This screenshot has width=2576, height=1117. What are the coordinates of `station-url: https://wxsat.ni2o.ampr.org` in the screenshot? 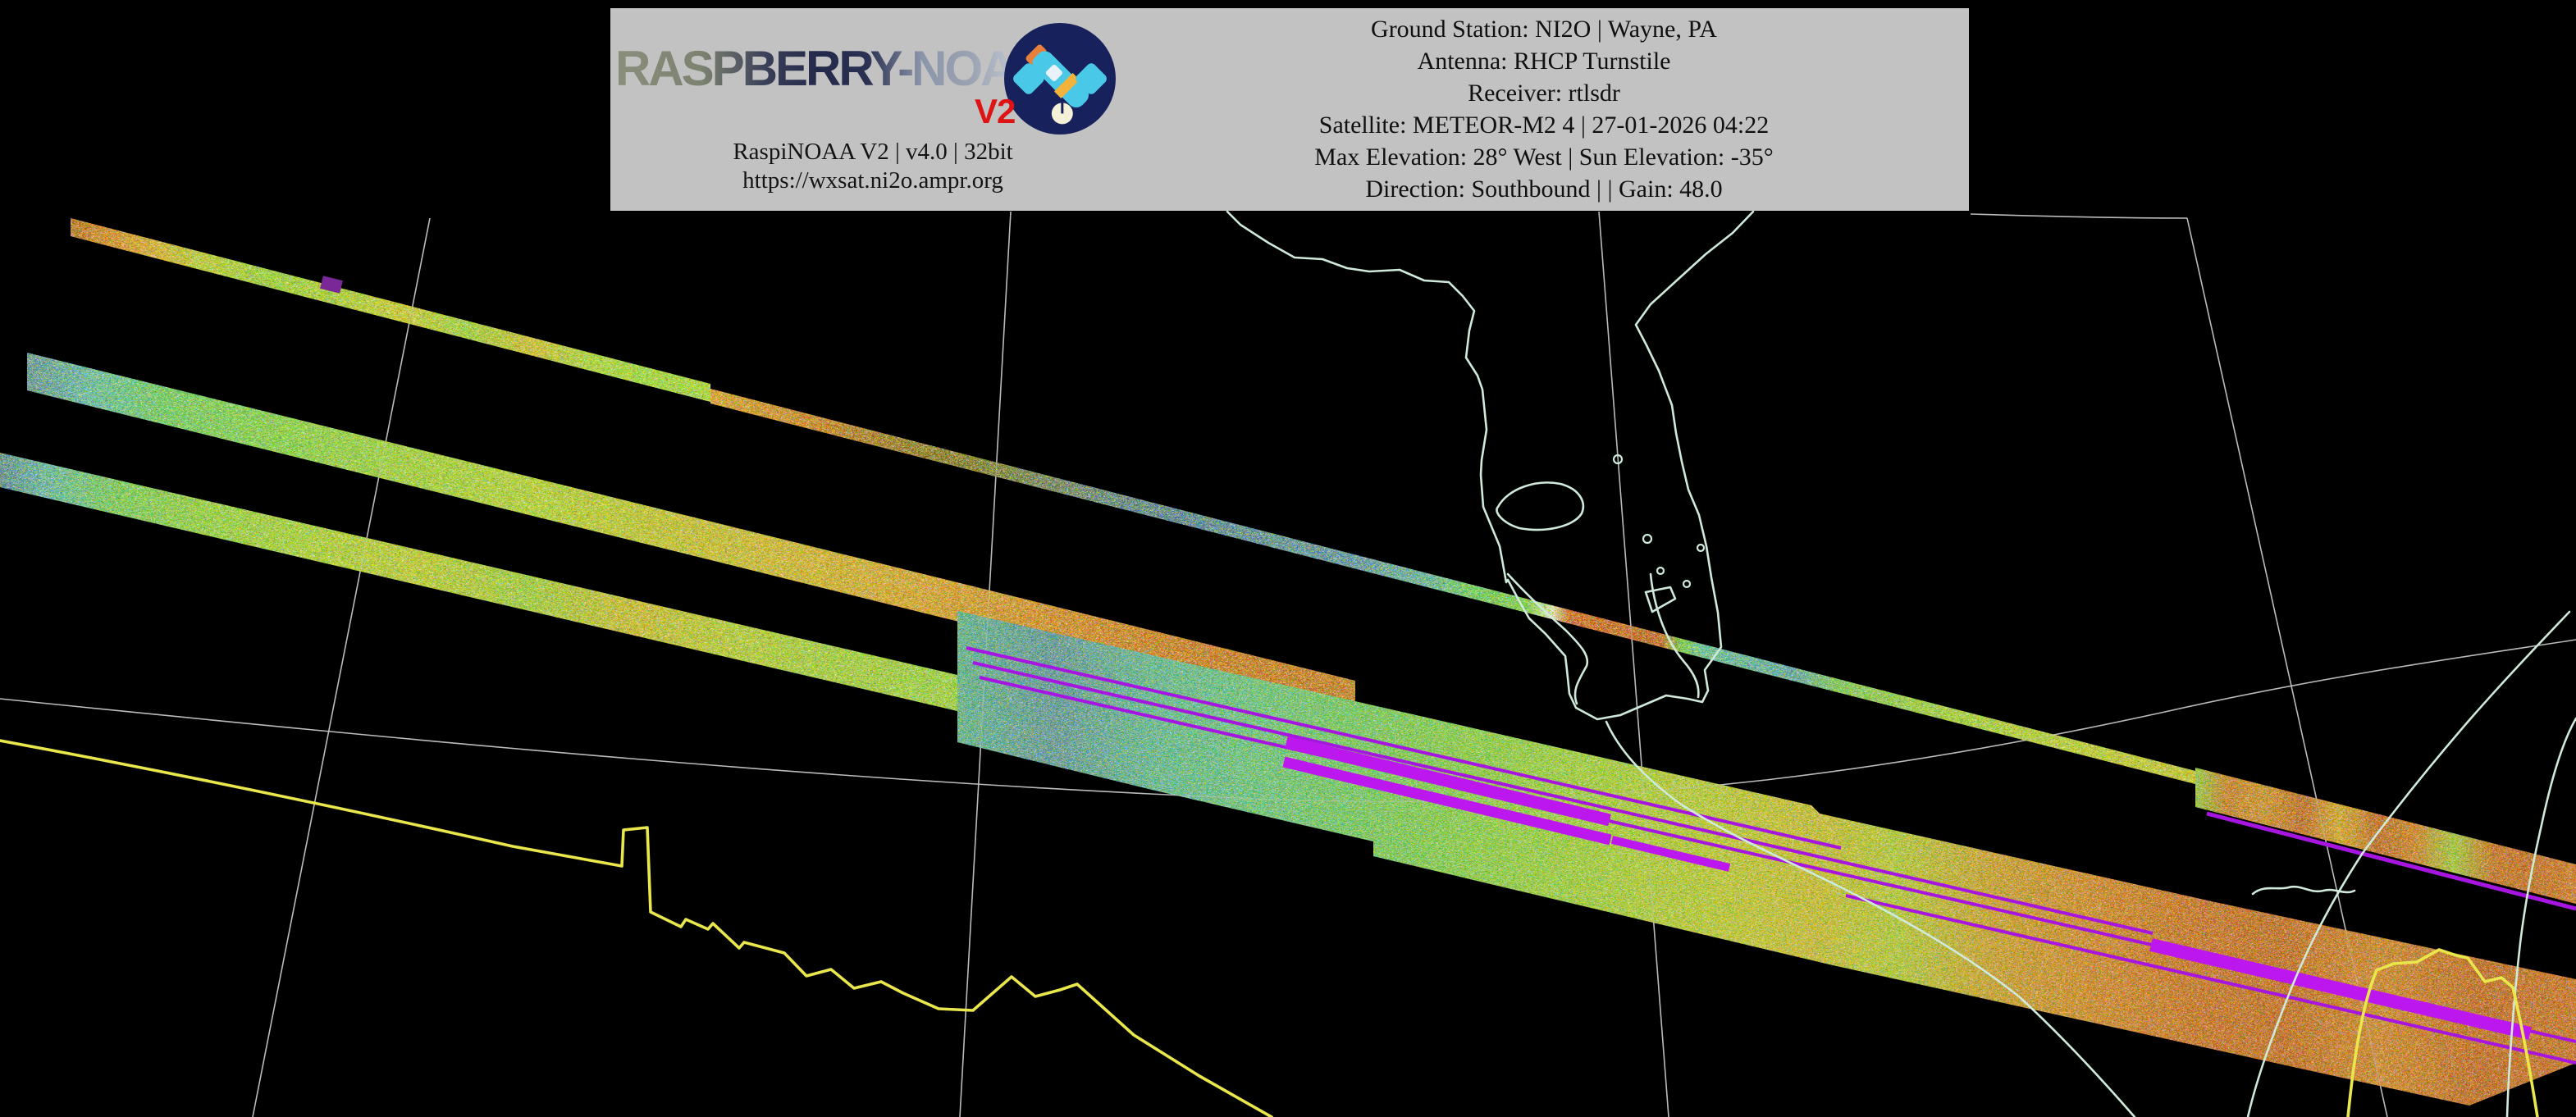 It's located at (873, 181).